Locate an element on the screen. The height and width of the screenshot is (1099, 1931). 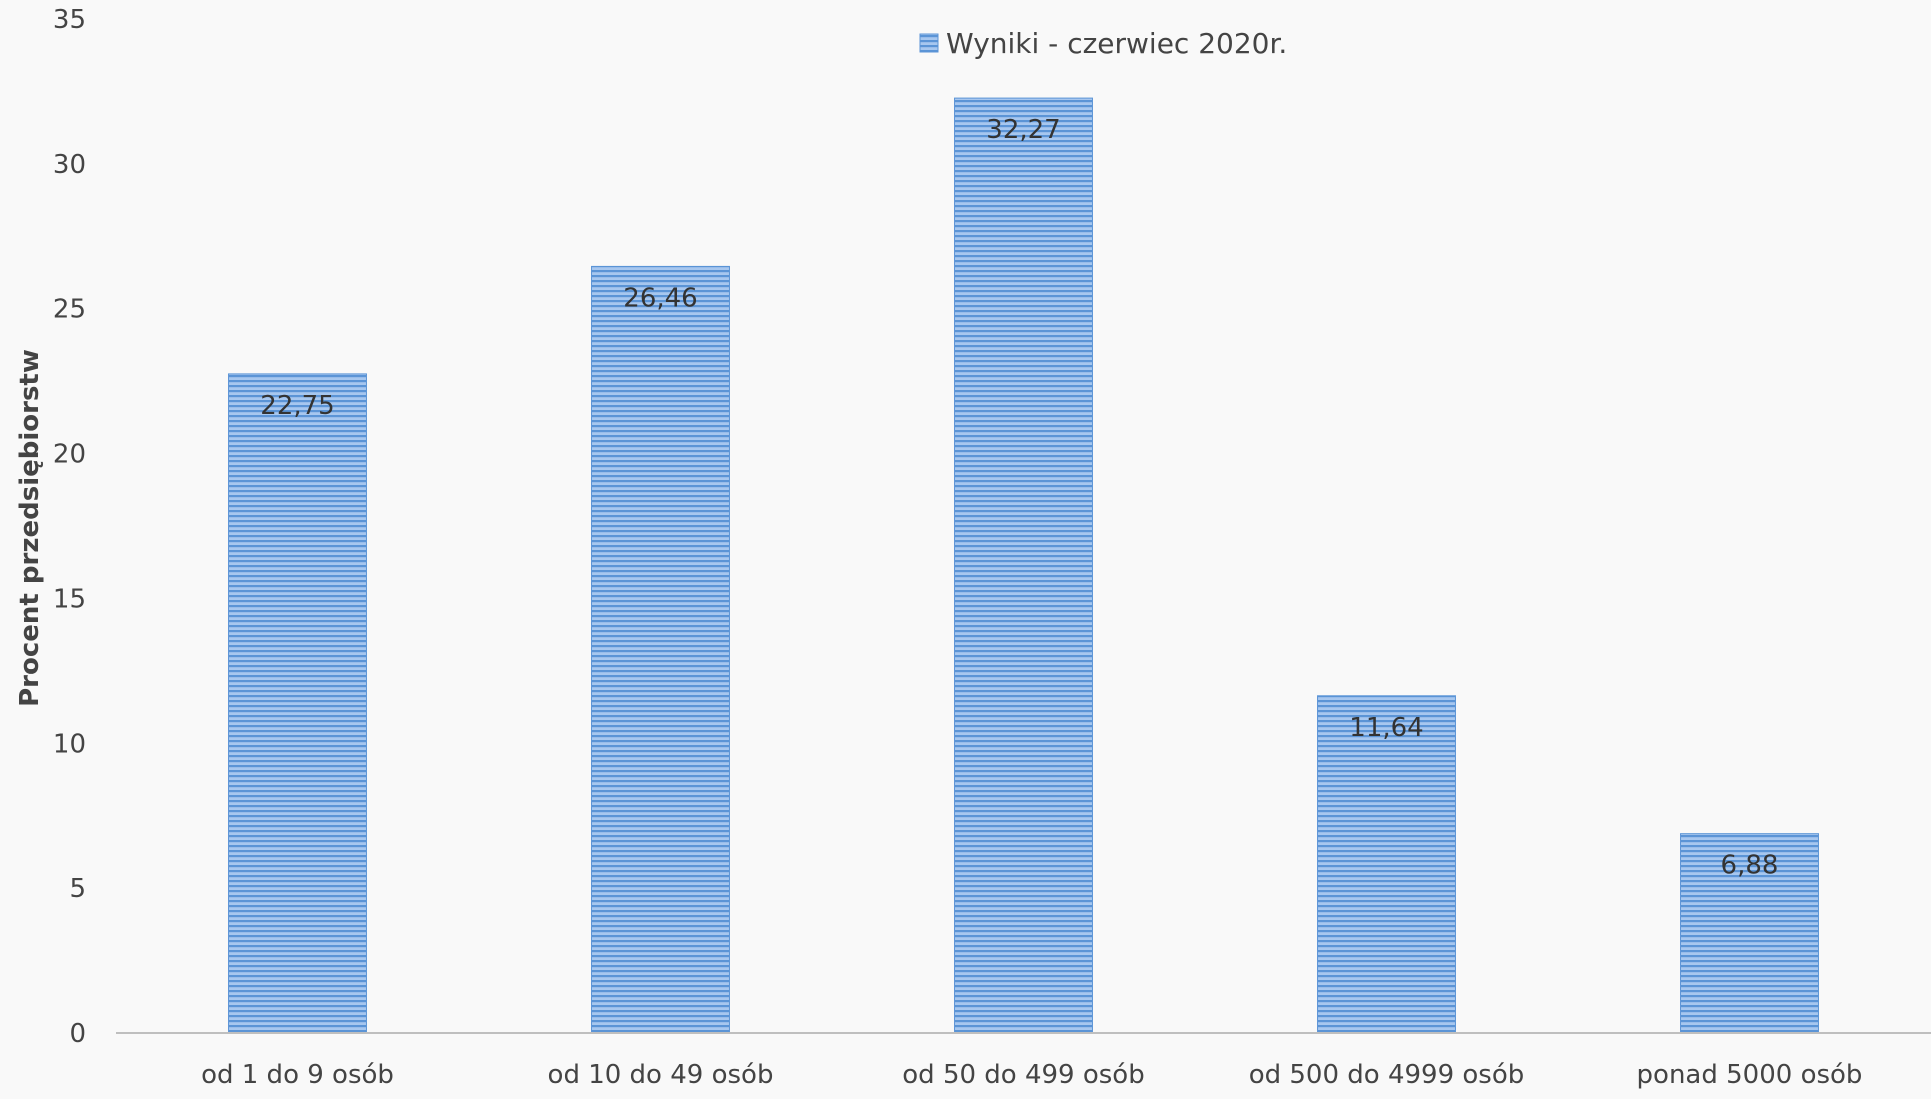
y-tick-label: 35 is located at coordinates (69, 20).